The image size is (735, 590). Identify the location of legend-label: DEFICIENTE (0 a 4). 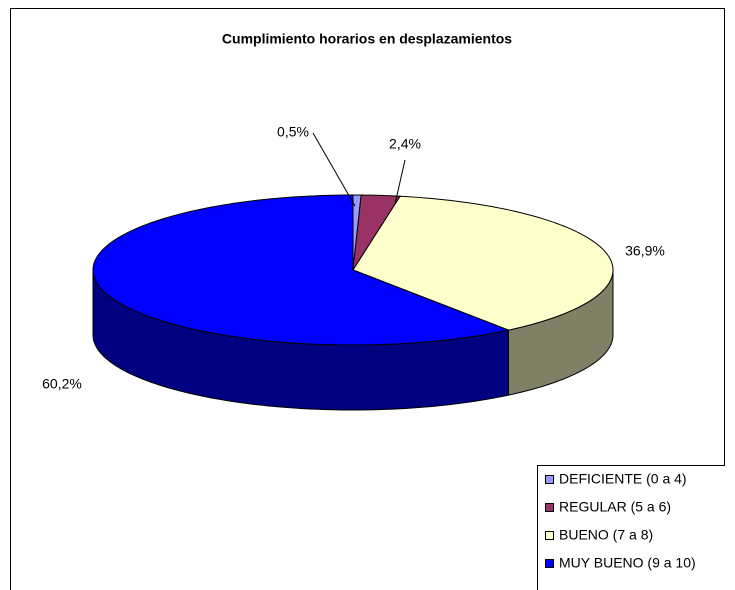
(623, 479).